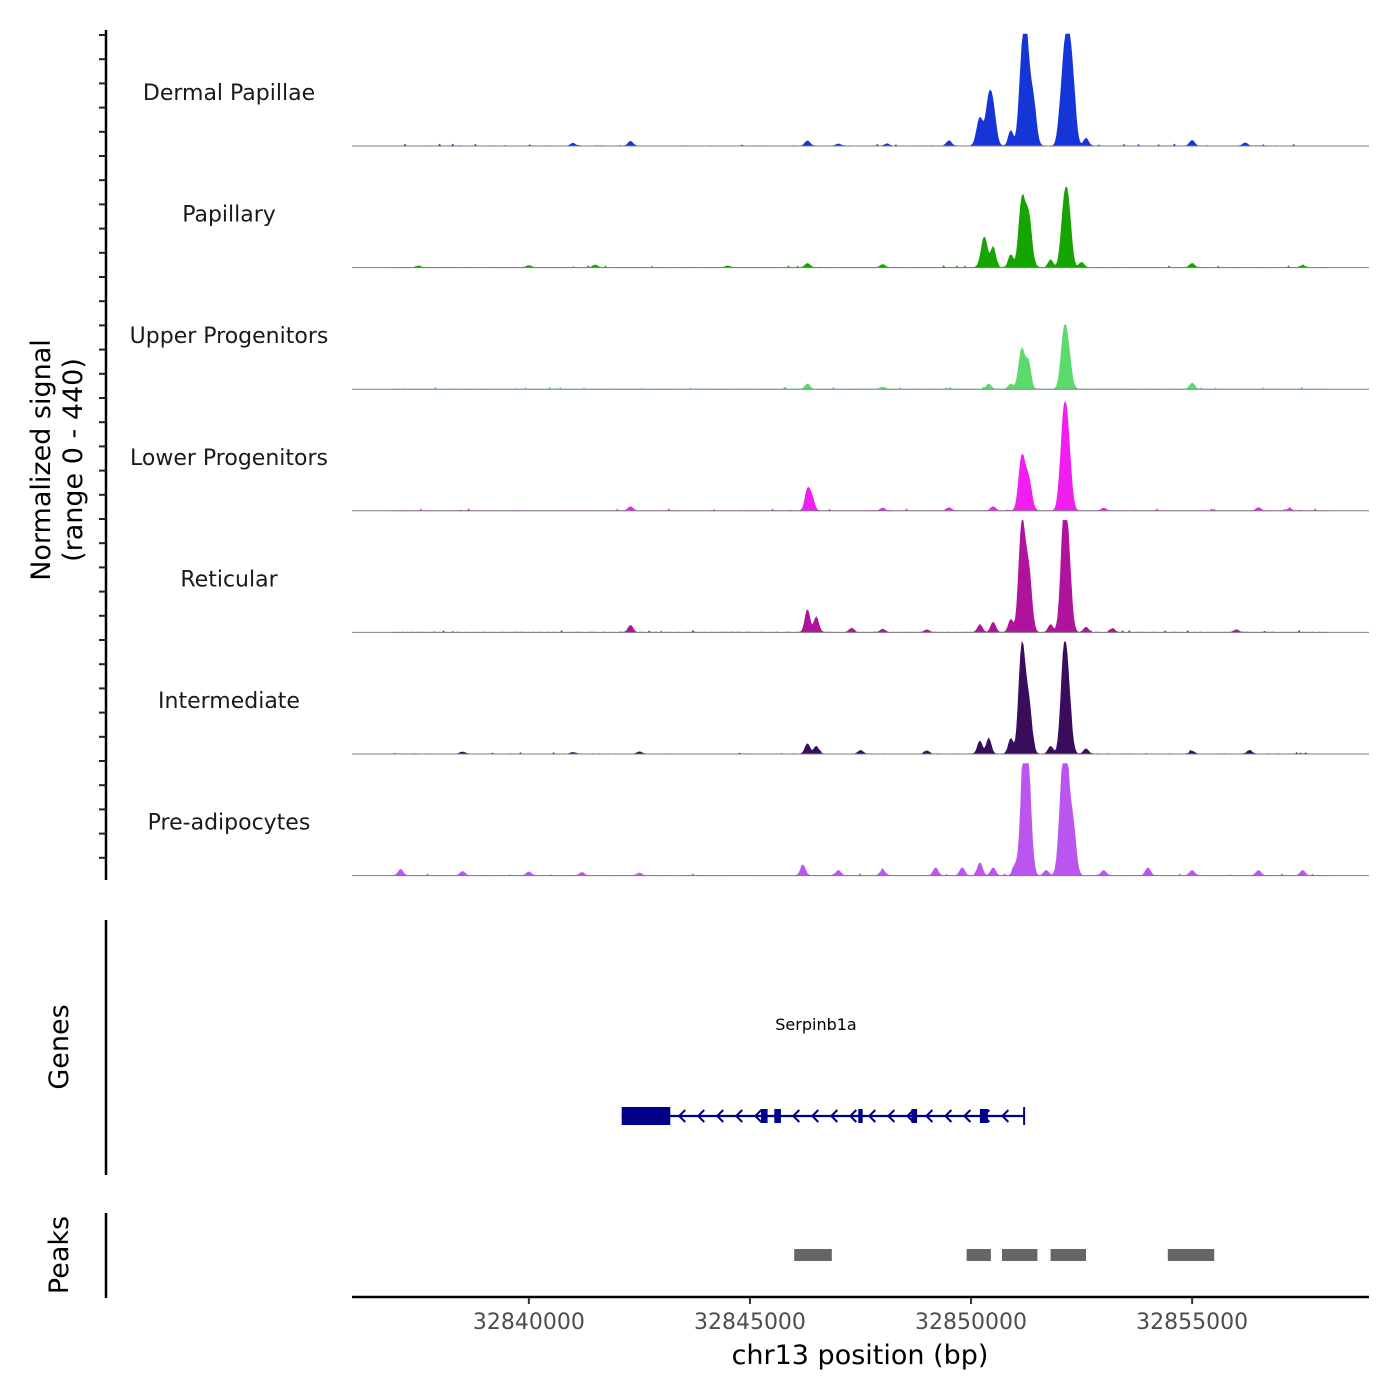  Describe the element at coordinates (229, 215) in the screenshot. I see `track-label: Papillary` at that location.